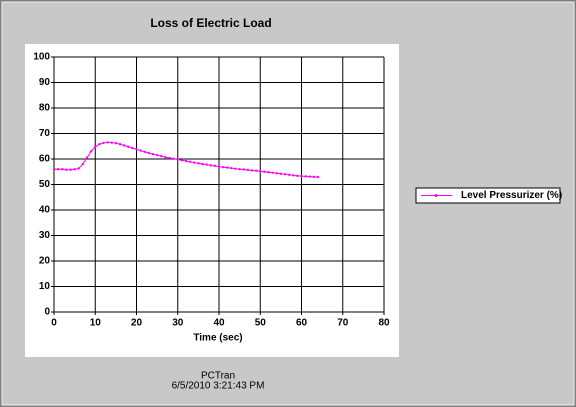 The height and width of the screenshot is (407, 576). Describe the element at coordinates (218, 386) in the screenshot. I see `footer-timestamp: 6/5/2010 3:21:43 PM` at that location.